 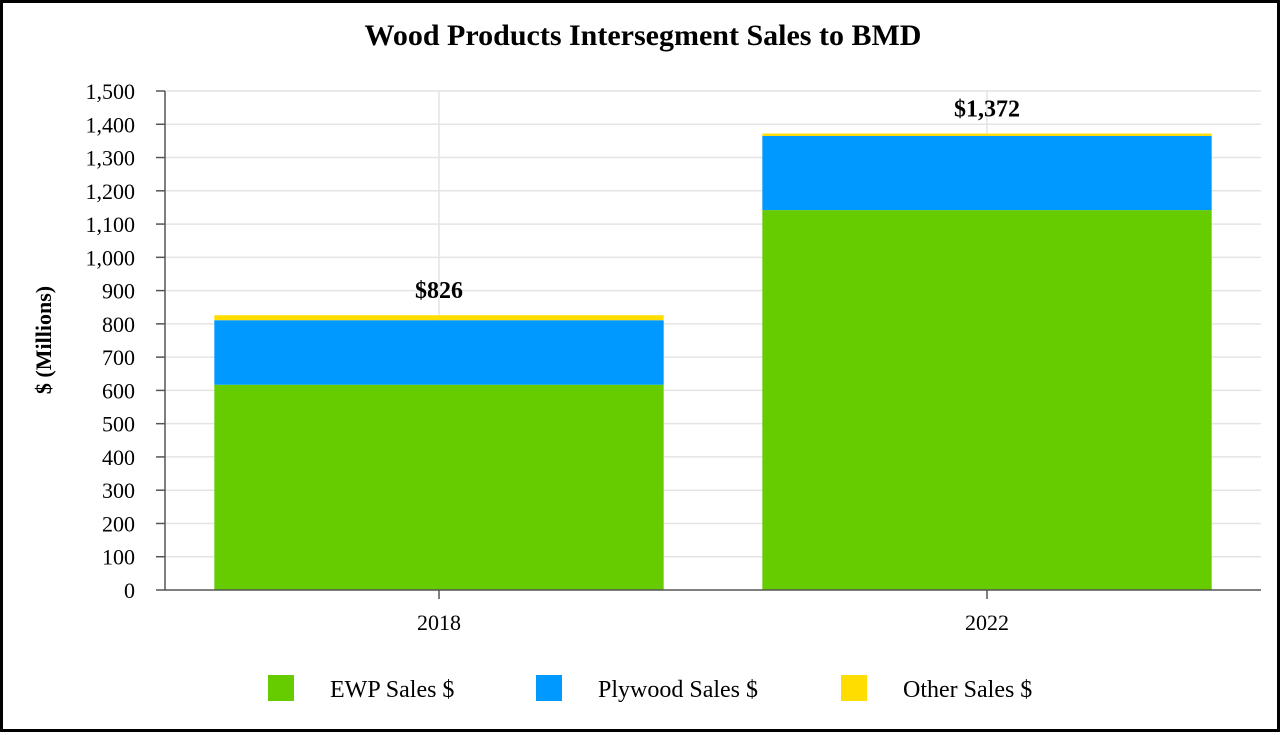 What do you see at coordinates (111, 257) in the screenshot?
I see `y-tick-label: 1,000` at bounding box center [111, 257].